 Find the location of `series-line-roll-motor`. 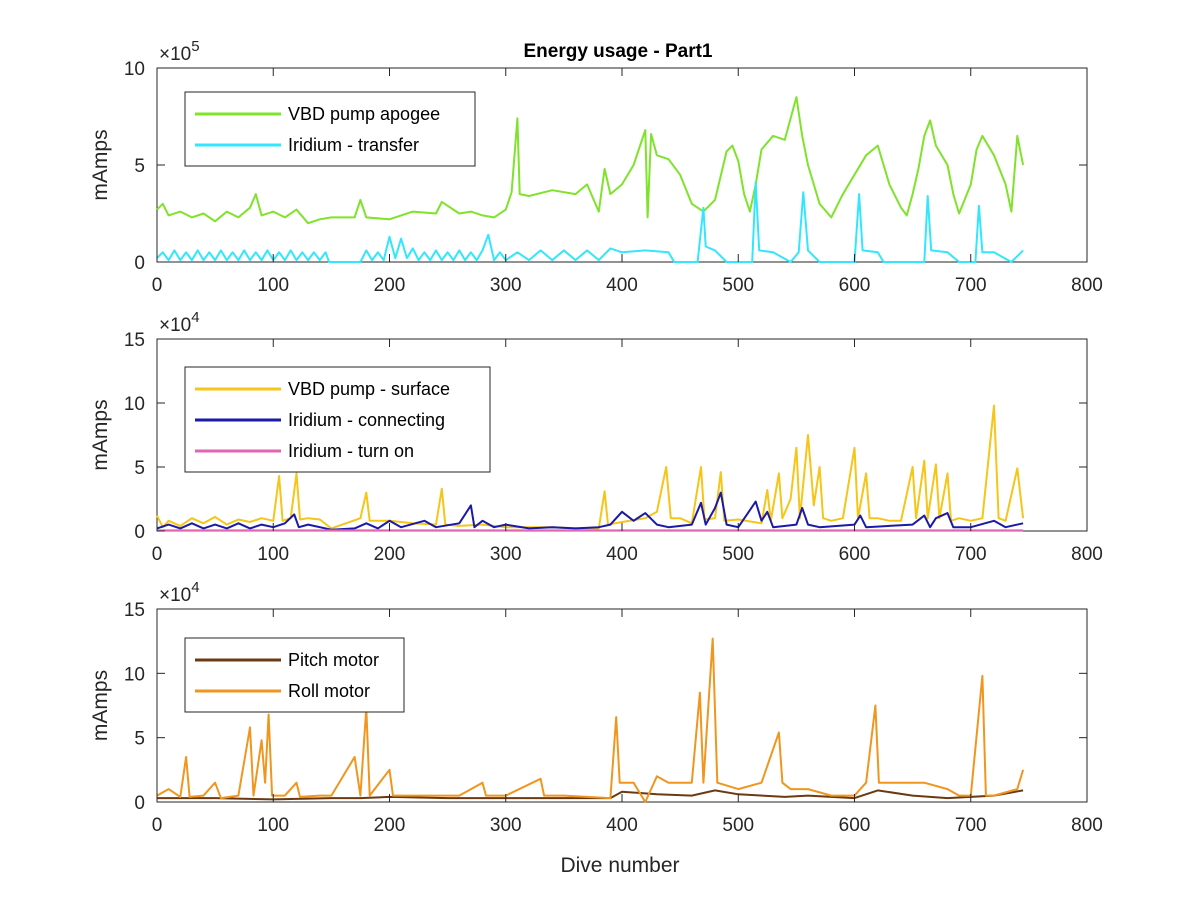

series-line-roll-motor is located at coordinates (590, 720).